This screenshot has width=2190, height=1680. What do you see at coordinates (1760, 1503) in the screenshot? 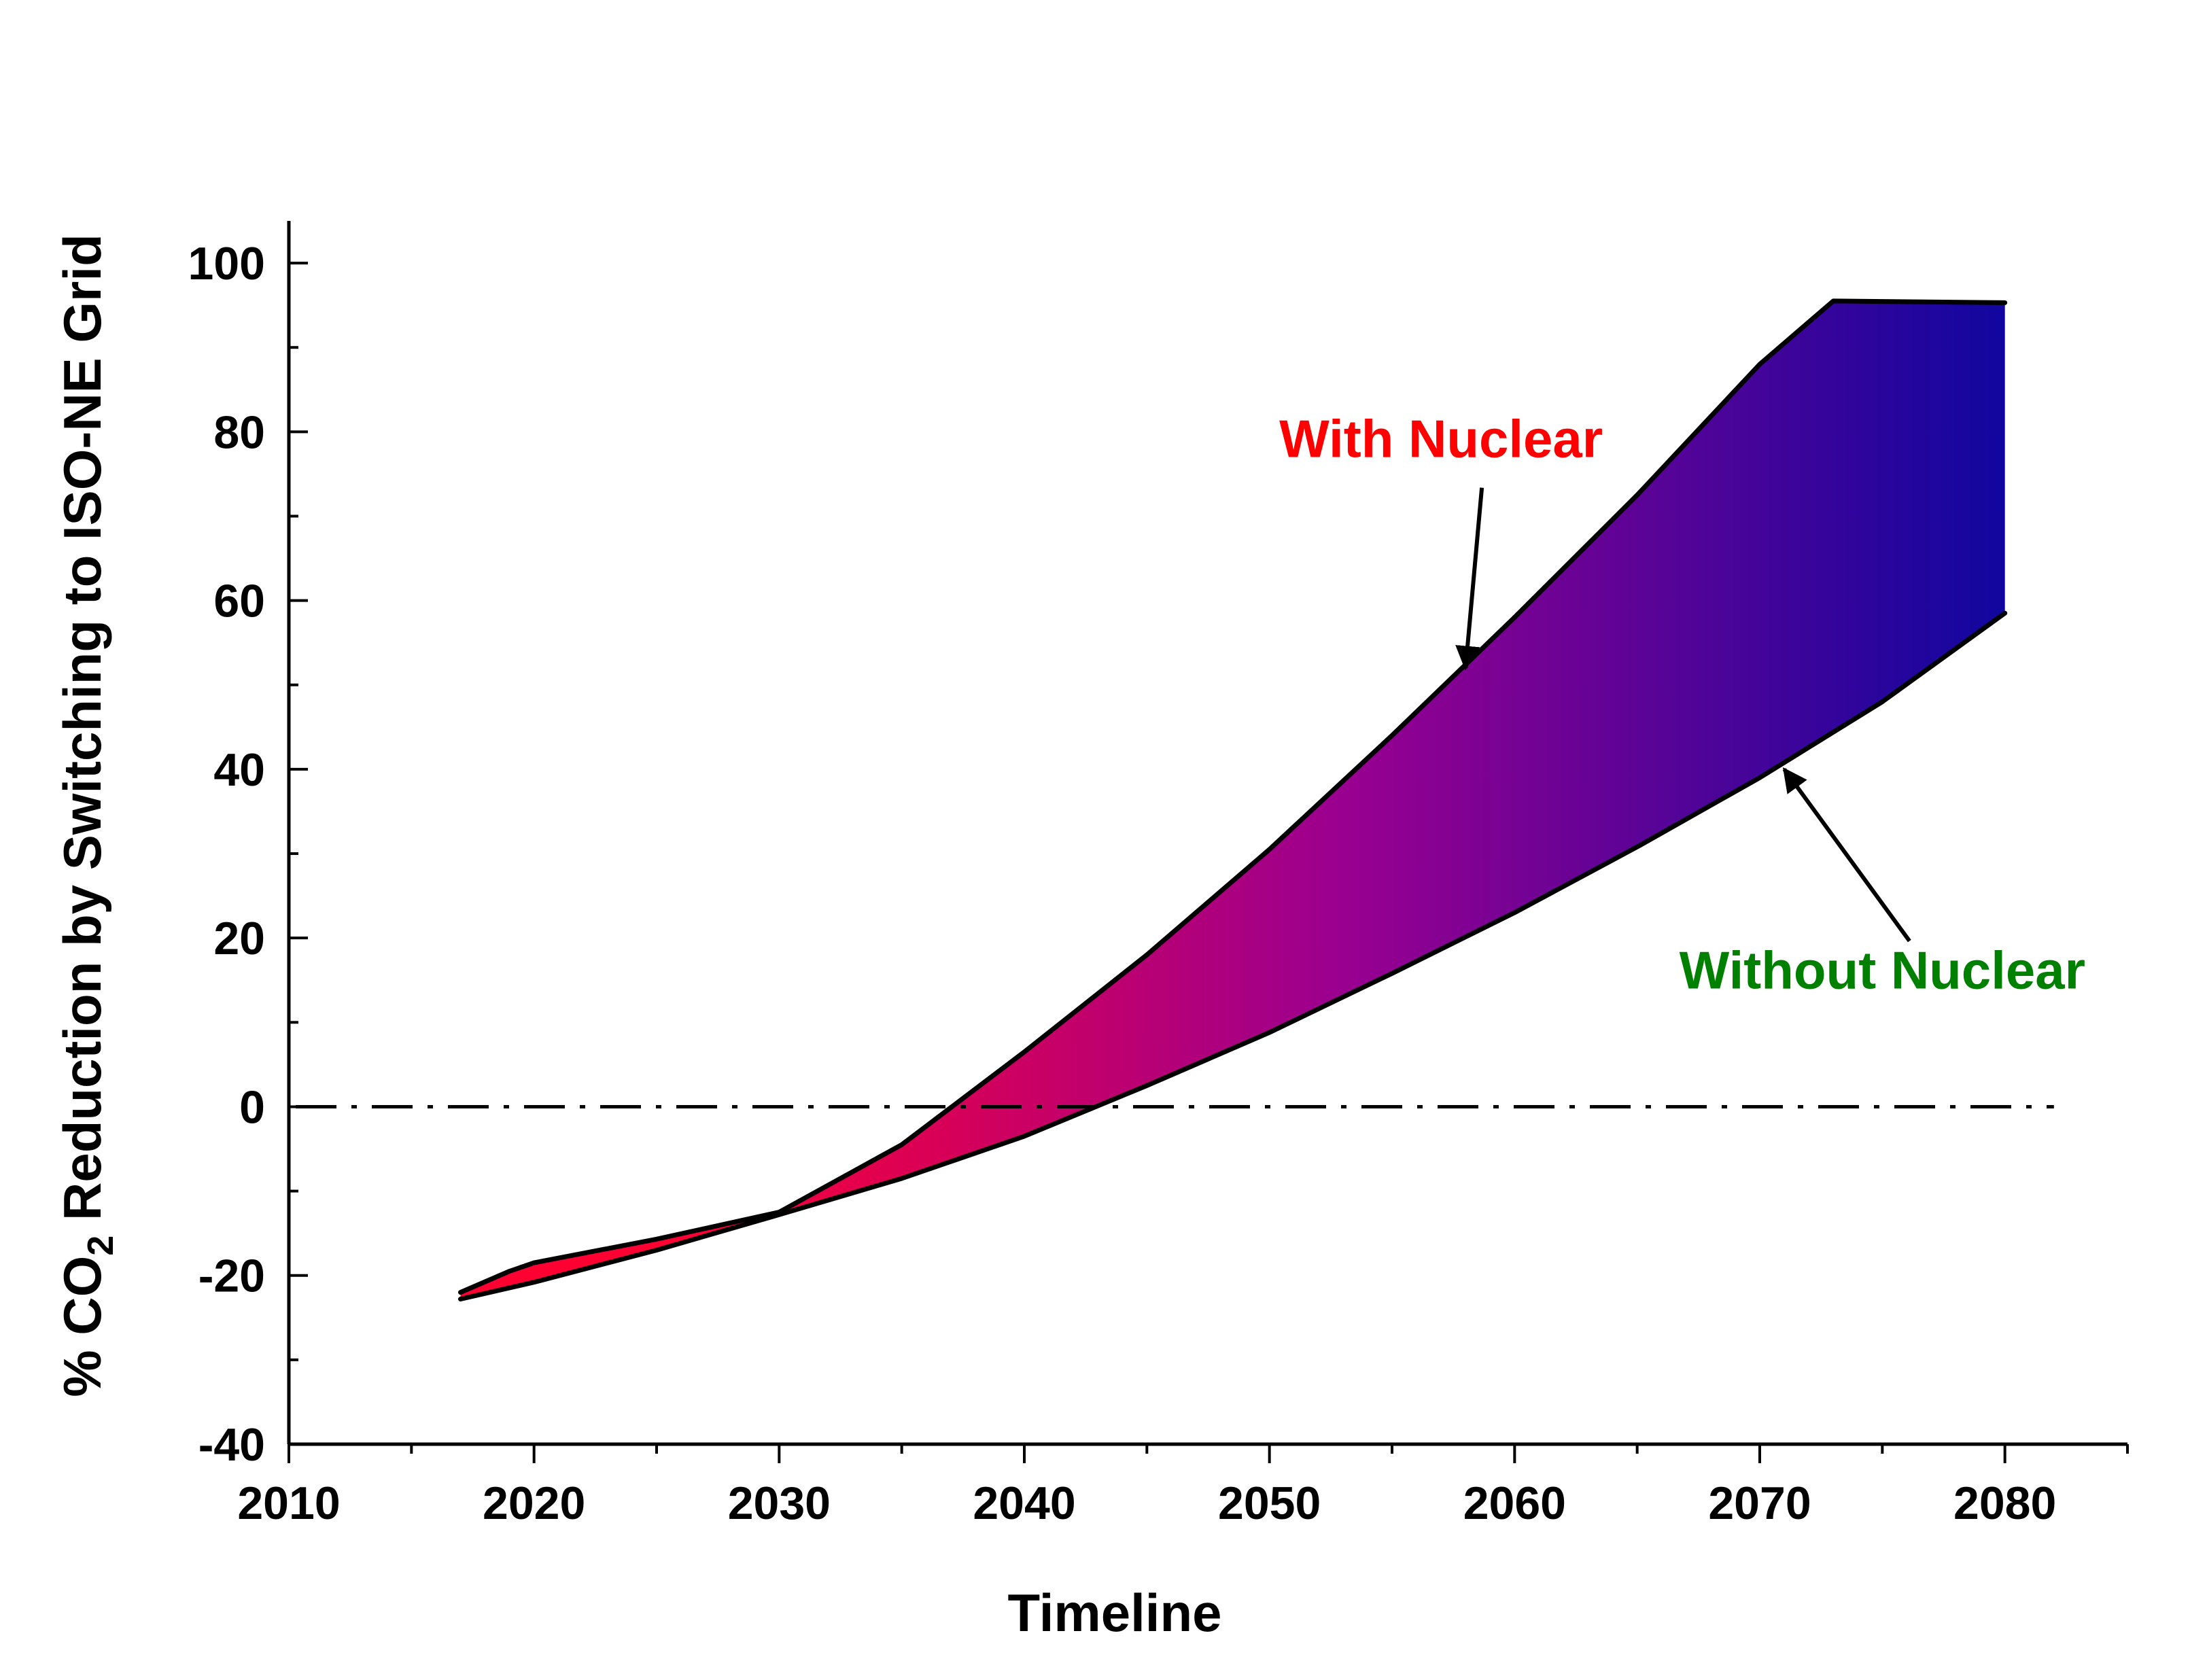
I see `x-tick-label: 2070` at bounding box center [1760, 1503].